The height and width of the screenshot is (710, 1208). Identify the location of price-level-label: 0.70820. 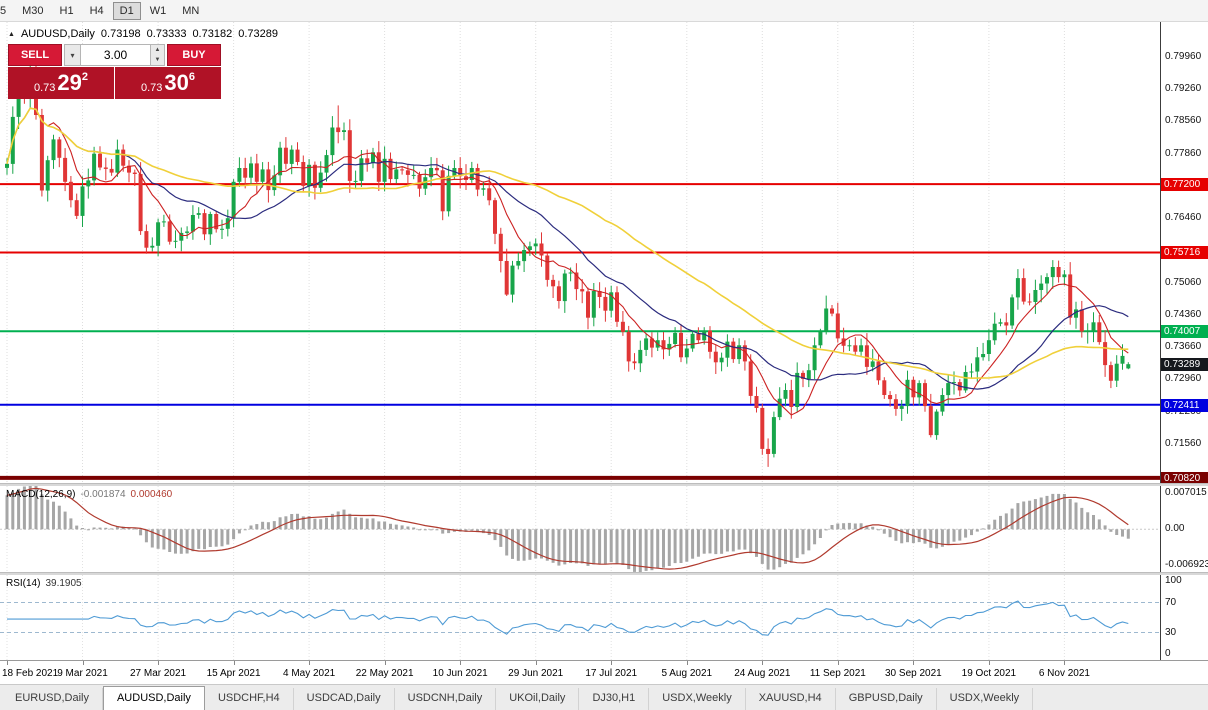
(1184, 477).